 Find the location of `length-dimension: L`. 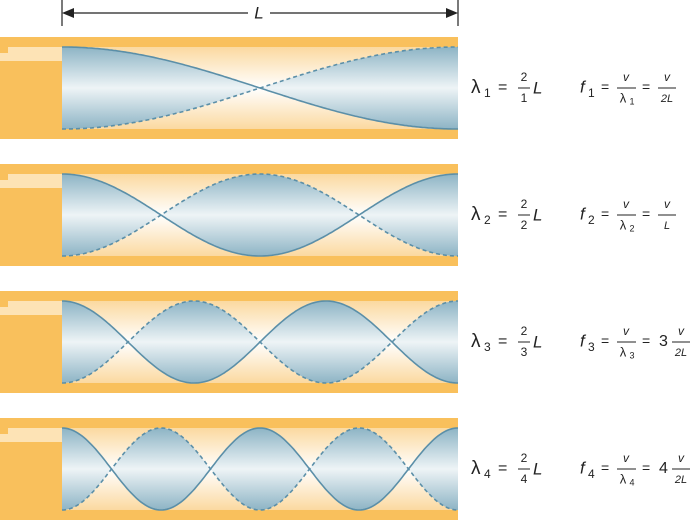

length-dimension: L is located at coordinates (260, 13).